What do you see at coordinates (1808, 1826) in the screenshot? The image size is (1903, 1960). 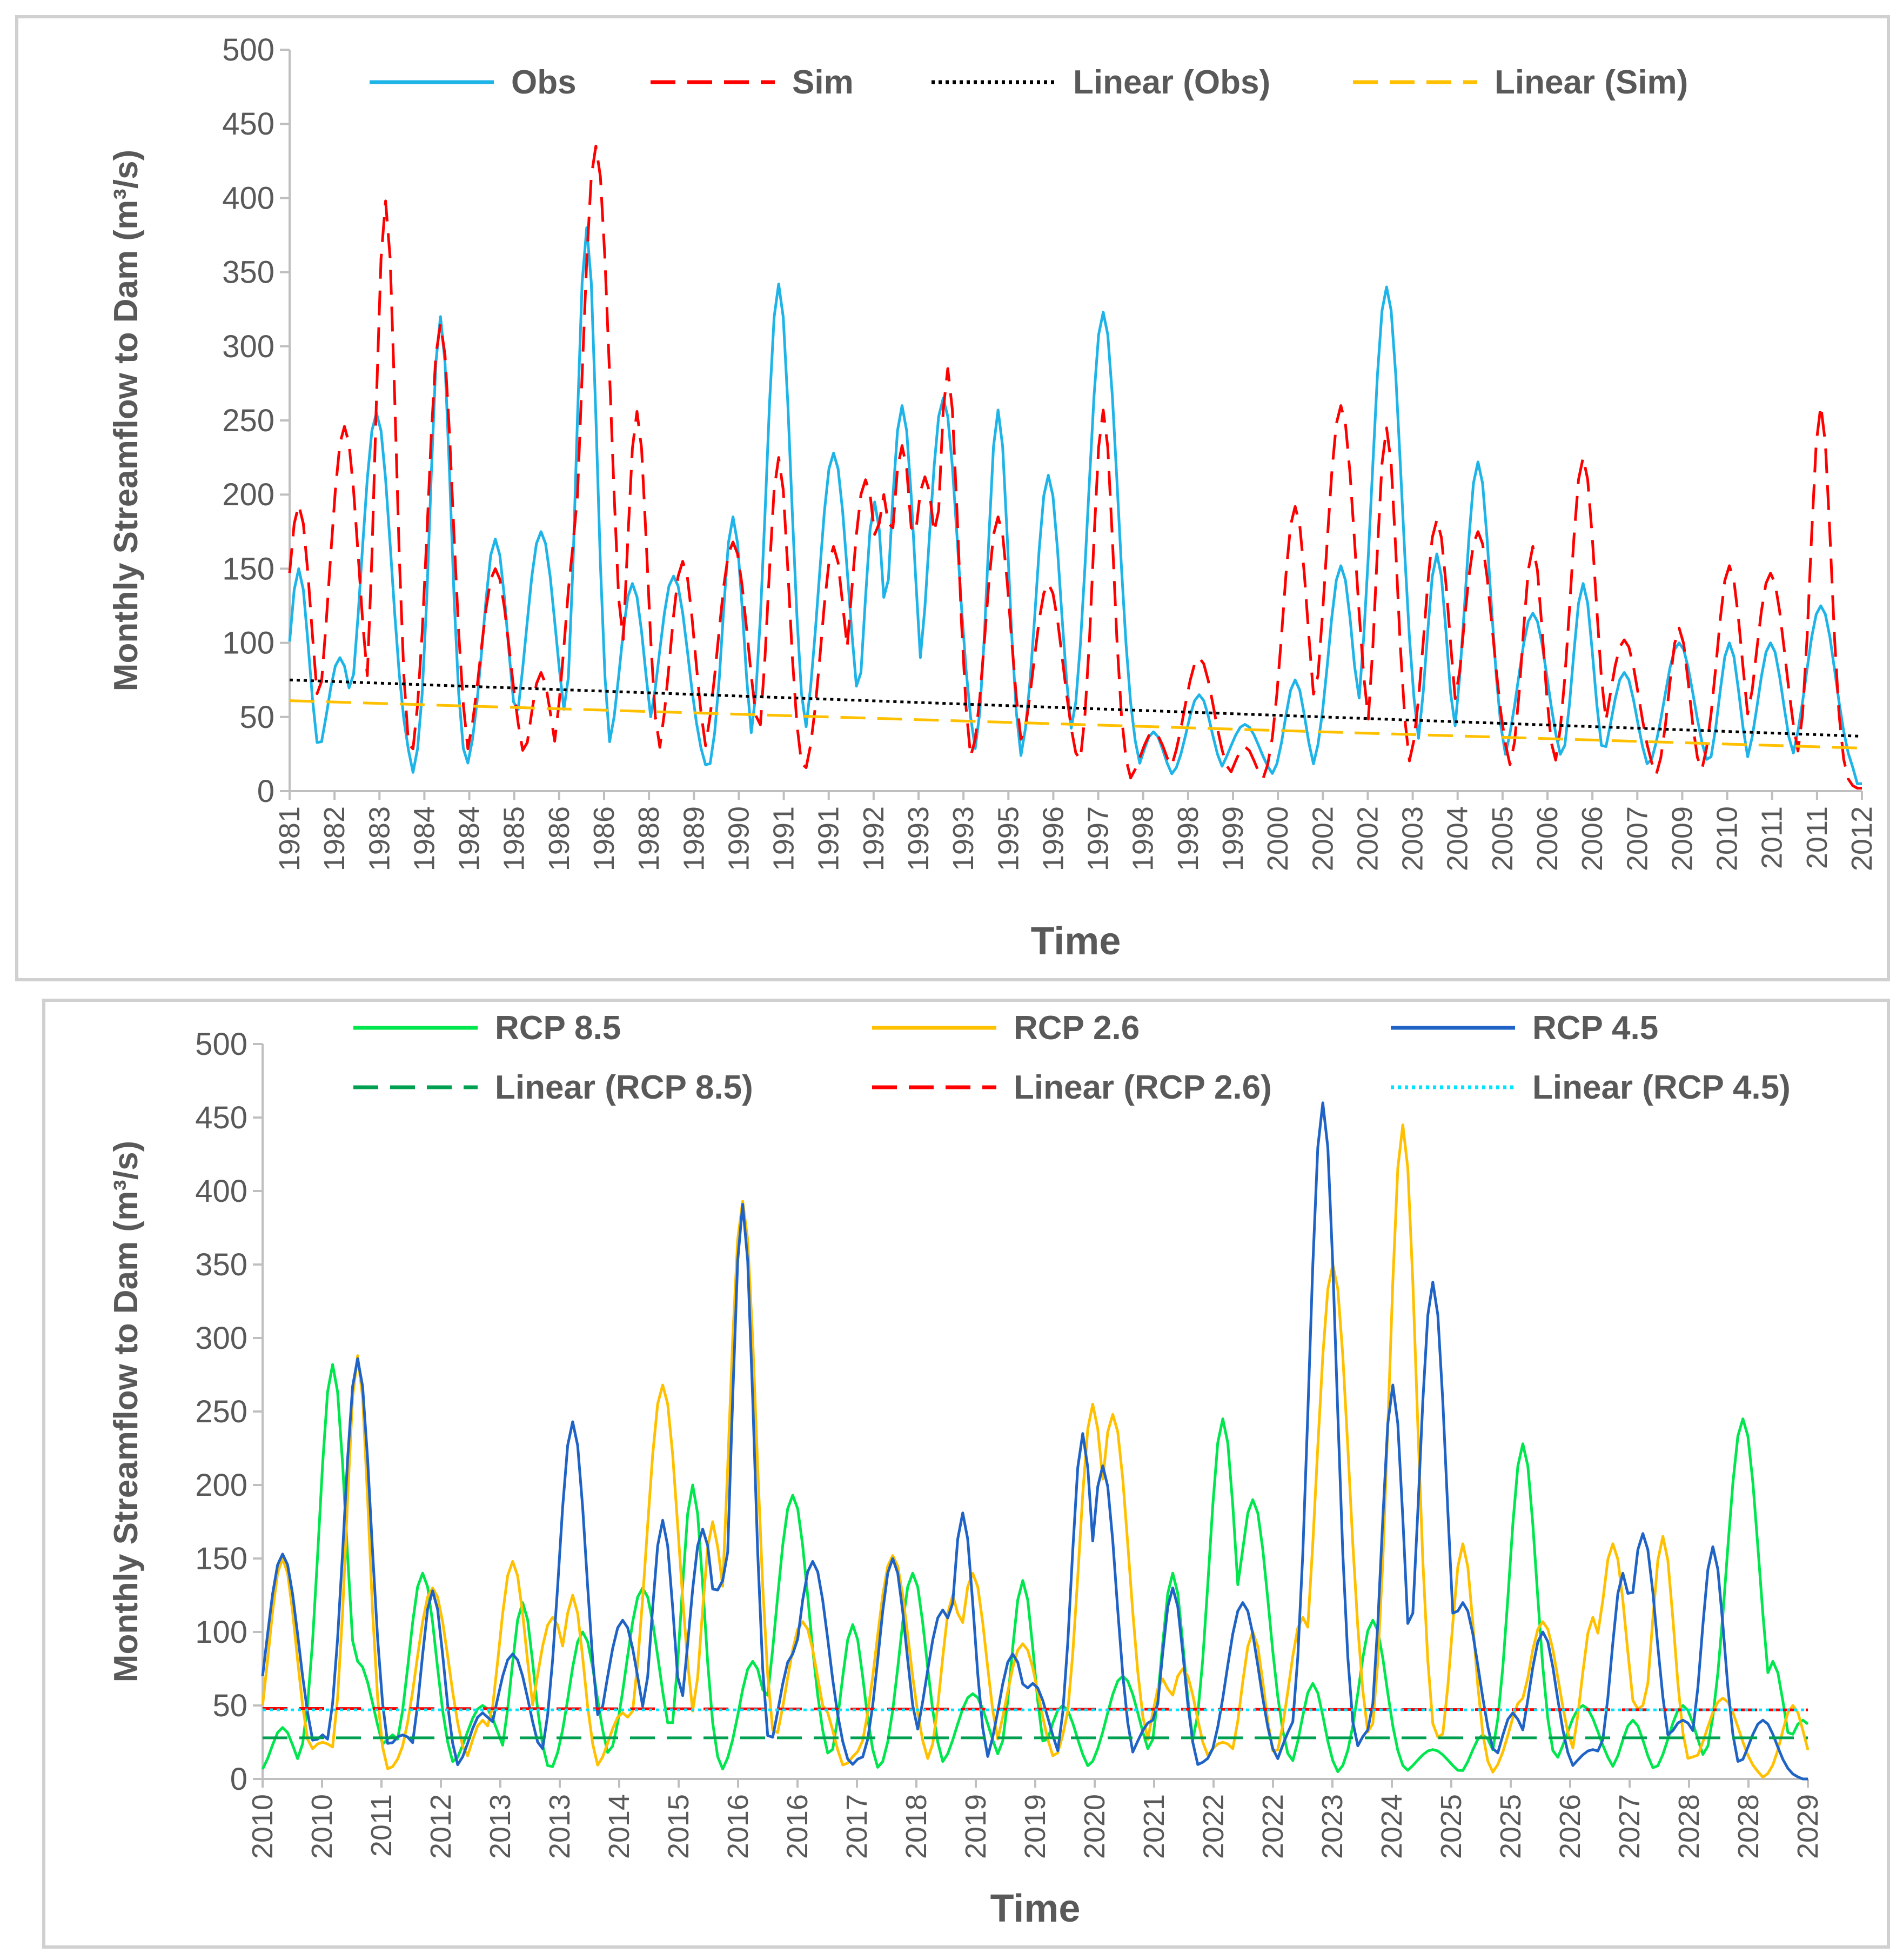 I see `x-tick-label: 2029` at bounding box center [1808, 1826].